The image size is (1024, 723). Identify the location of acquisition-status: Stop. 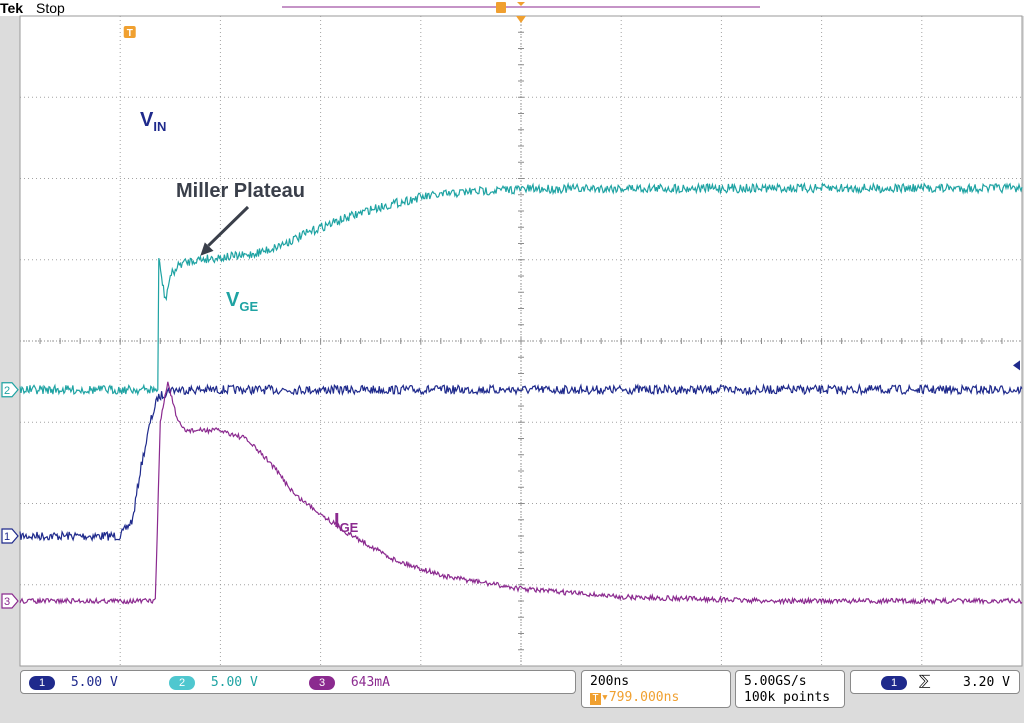
(50, 8).